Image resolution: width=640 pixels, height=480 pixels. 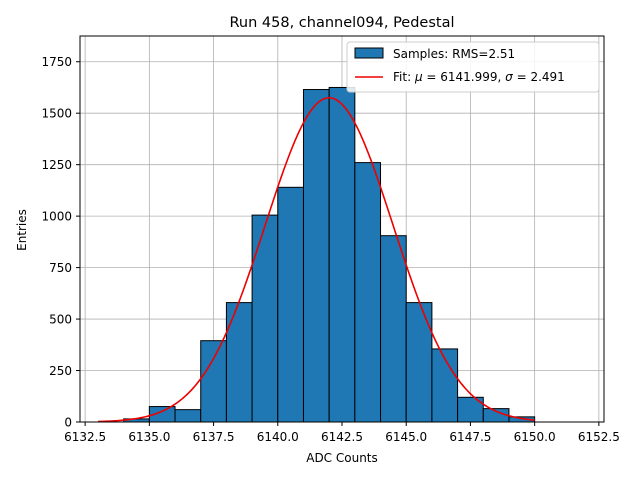 What do you see at coordinates (470, 437) in the screenshot?
I see `x-tick-label-6: 6147.5` at bounding box center [470, 437].